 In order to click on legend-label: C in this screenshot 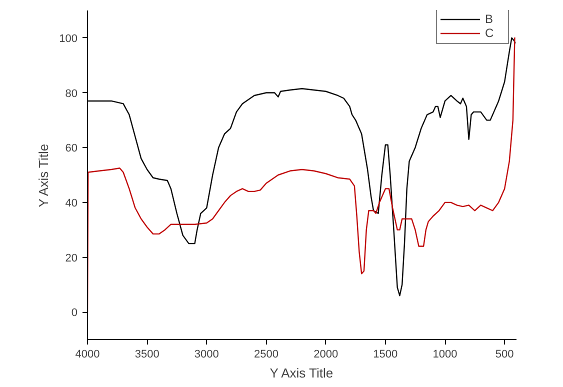, I will do `click(490, 33)`.